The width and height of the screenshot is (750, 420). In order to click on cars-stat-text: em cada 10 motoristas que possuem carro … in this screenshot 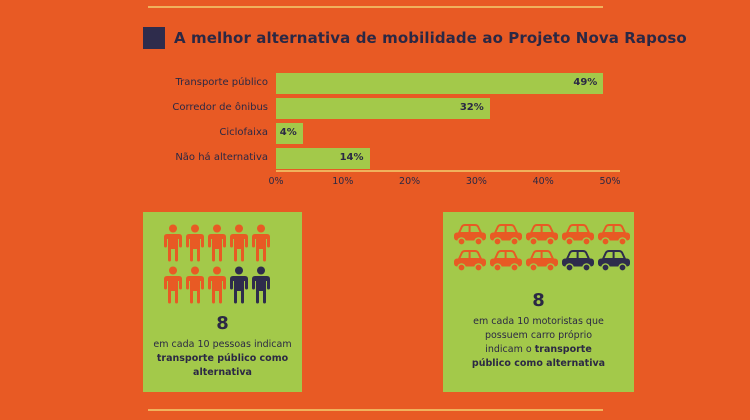, I will do `click(538, 343)`.